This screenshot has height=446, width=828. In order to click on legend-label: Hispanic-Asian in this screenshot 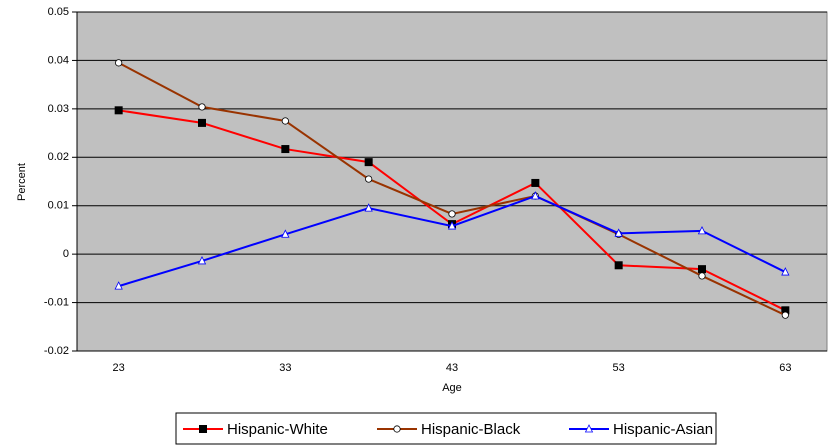, I will do `click(663, 429)`.